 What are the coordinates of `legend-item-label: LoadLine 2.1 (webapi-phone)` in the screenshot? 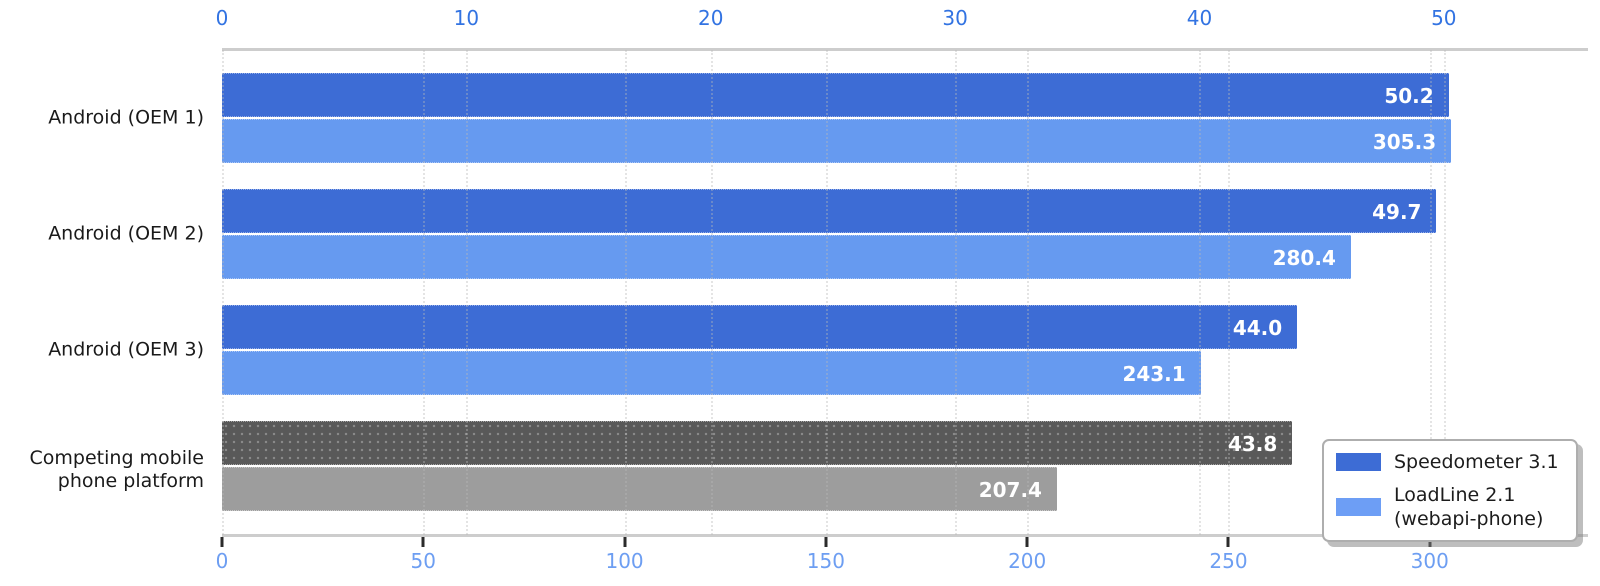 It's located at (1469, 507).